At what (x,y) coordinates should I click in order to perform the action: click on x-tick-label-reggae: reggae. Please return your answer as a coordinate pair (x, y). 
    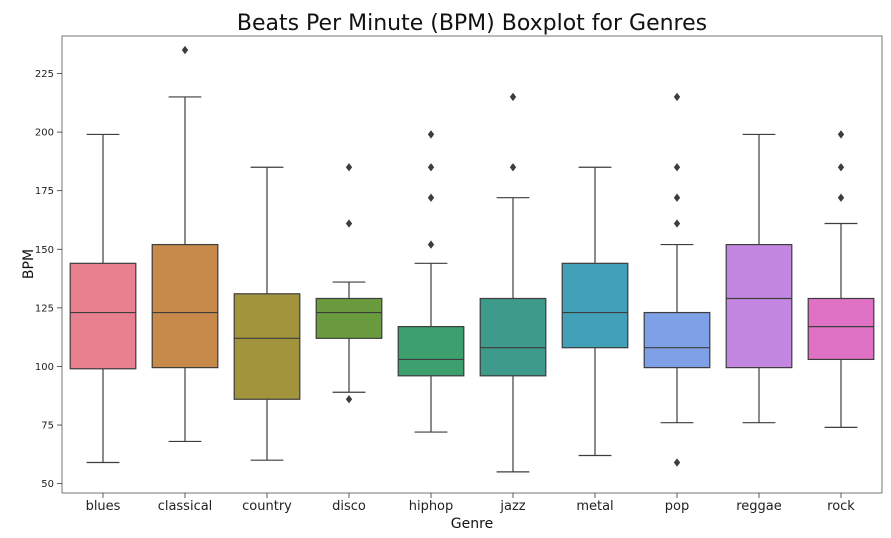
    Looking at the image, I should click on (759, 506).